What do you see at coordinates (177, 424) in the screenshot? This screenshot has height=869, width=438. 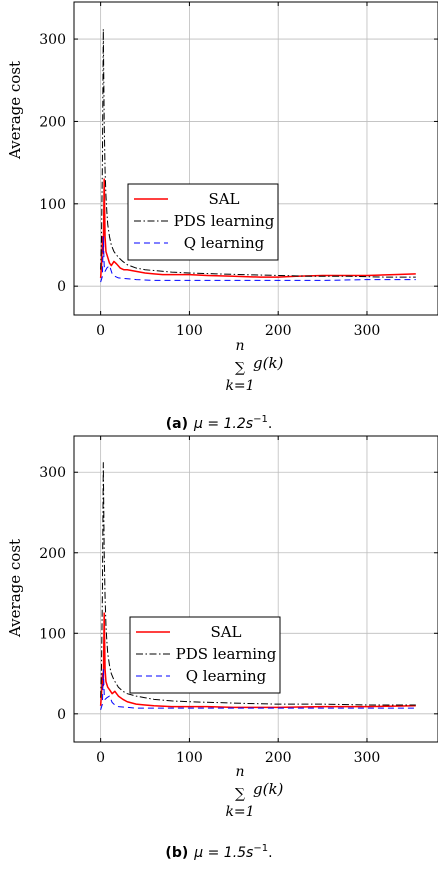 I see `caption-letter: (a)` at bounding box center [177, 424].